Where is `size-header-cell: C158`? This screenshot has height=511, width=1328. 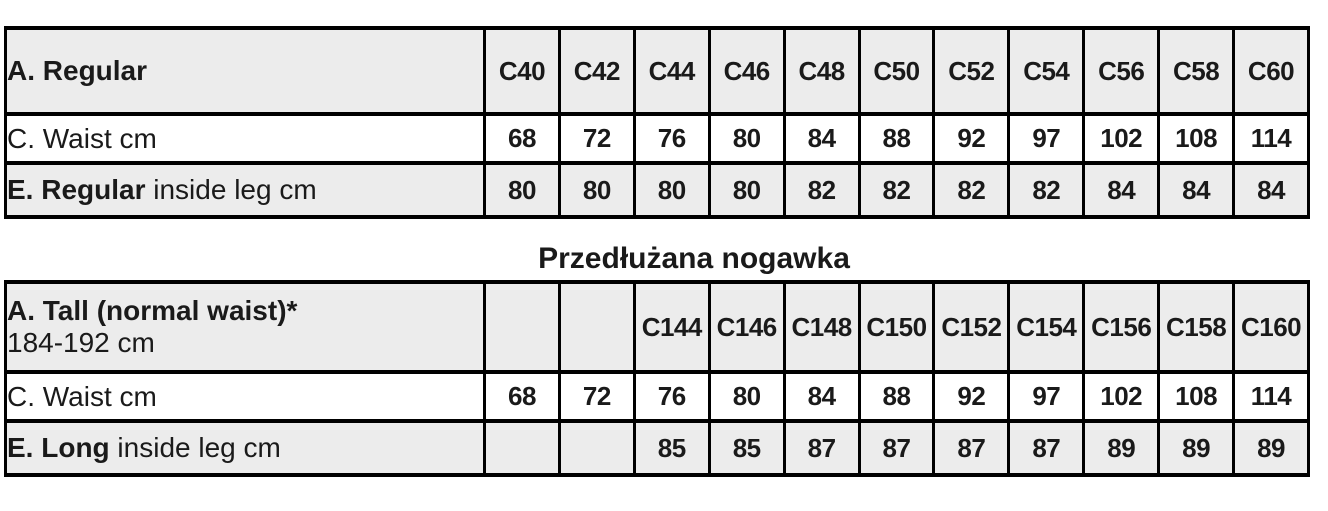
size-header-cell: C158 is located at coordinates (1196, 327).